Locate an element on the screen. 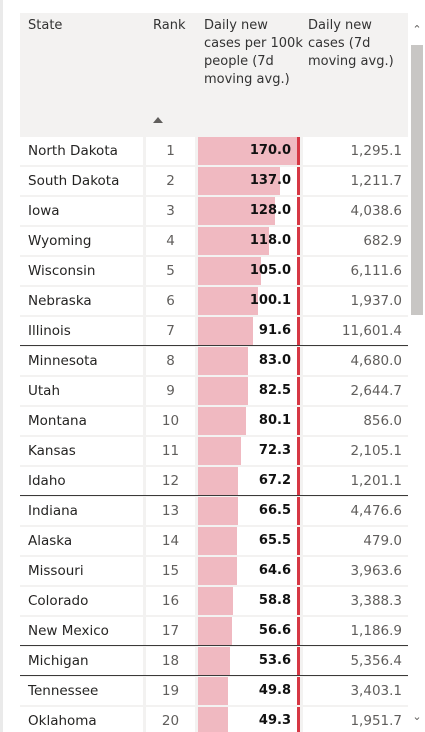 The width and height of the screenshot is (425, 732). per100k-value: 118.0 is located at coordinates (270, 240).